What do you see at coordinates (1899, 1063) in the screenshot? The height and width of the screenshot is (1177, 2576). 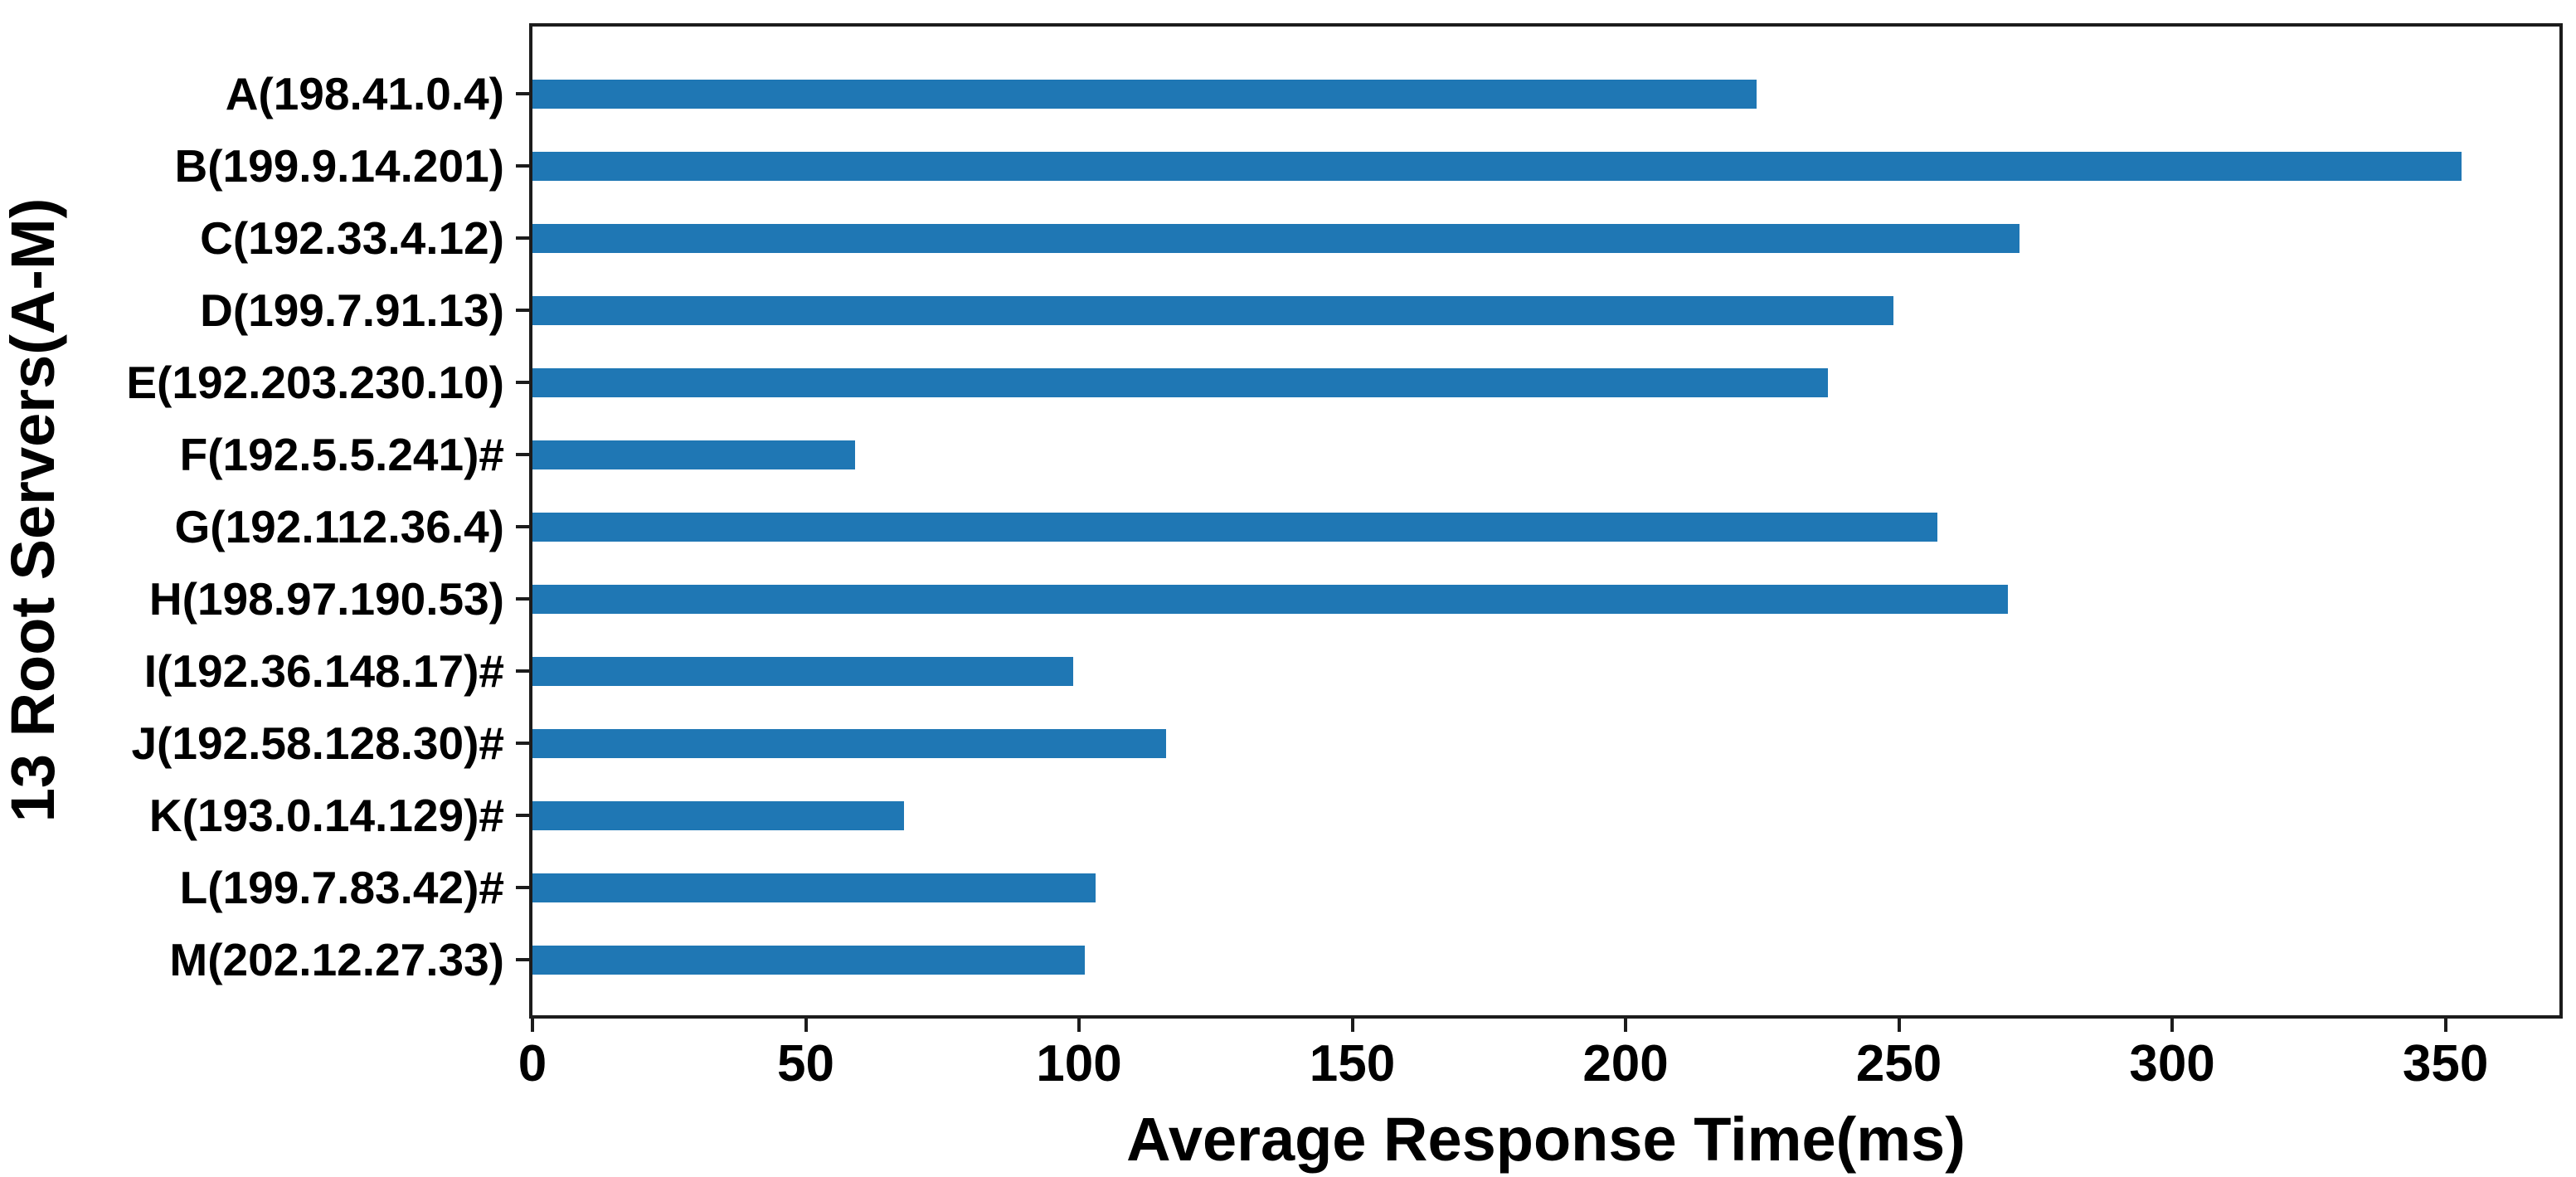 I see `x-tick-label: 250` at bounding box center [1899, 1063].